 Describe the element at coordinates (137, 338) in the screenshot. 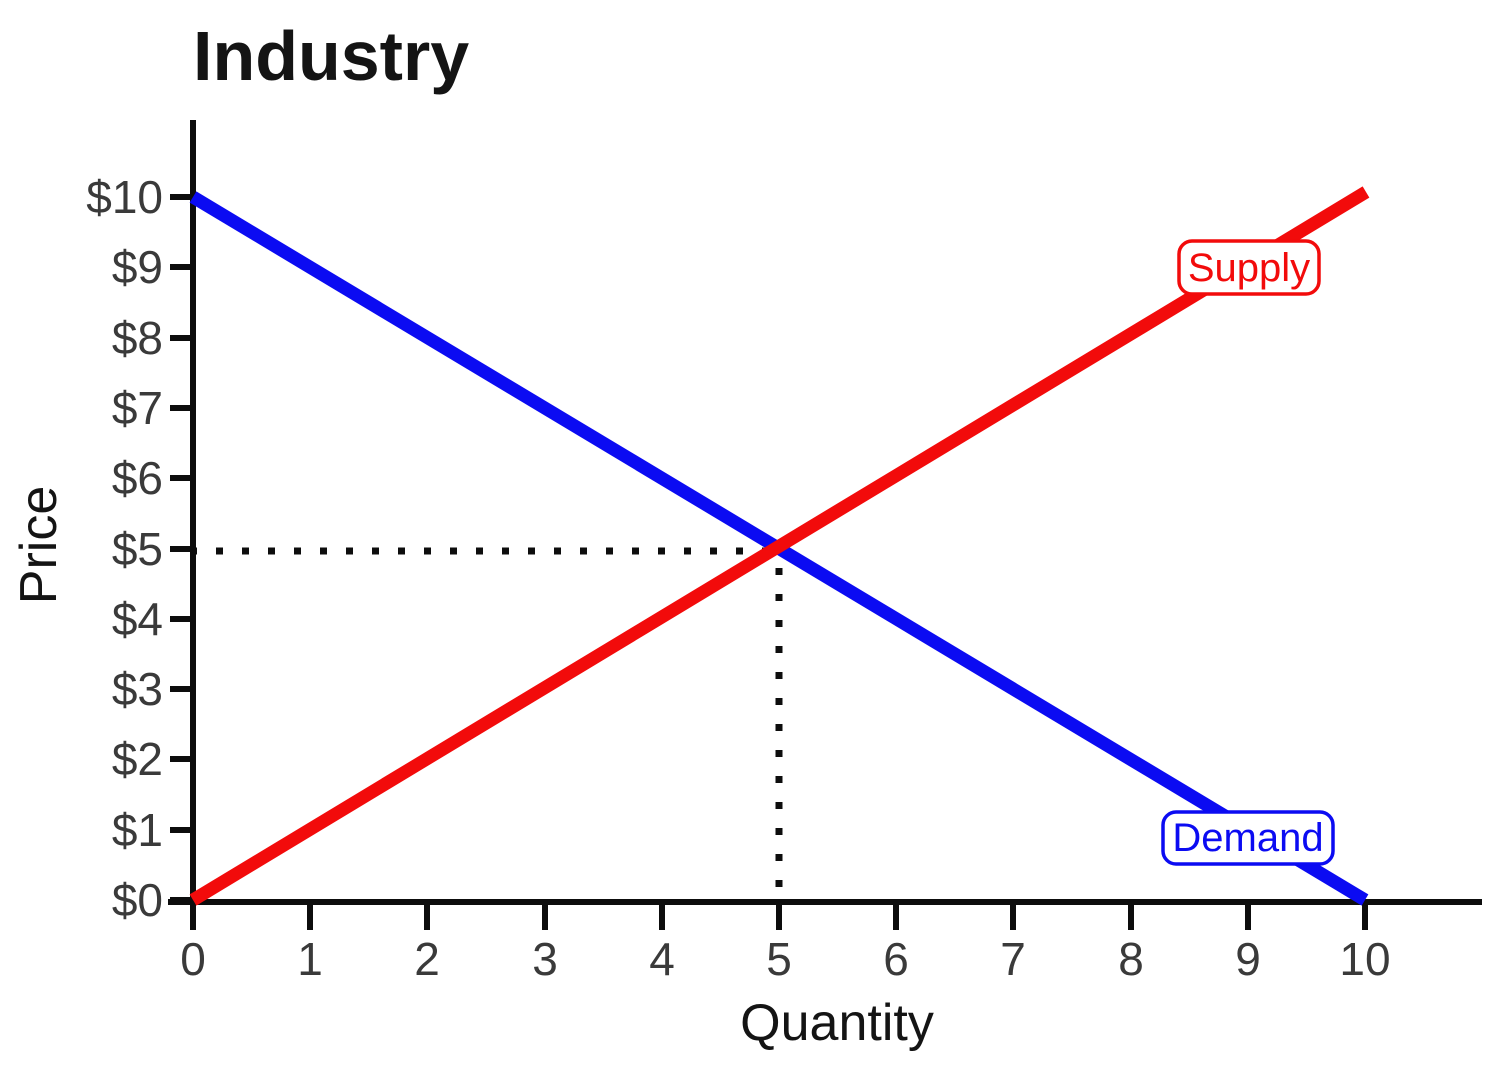

I see `y-tick-label-8: $8` at that location.